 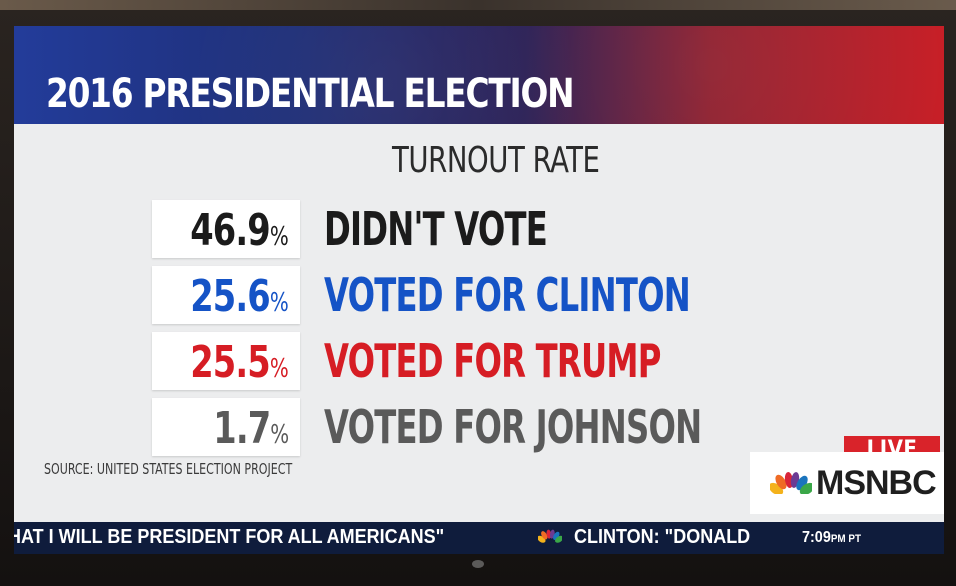 I want to click on row-label: VOTED FOR JOHNSON, so click(x=513, y=427).